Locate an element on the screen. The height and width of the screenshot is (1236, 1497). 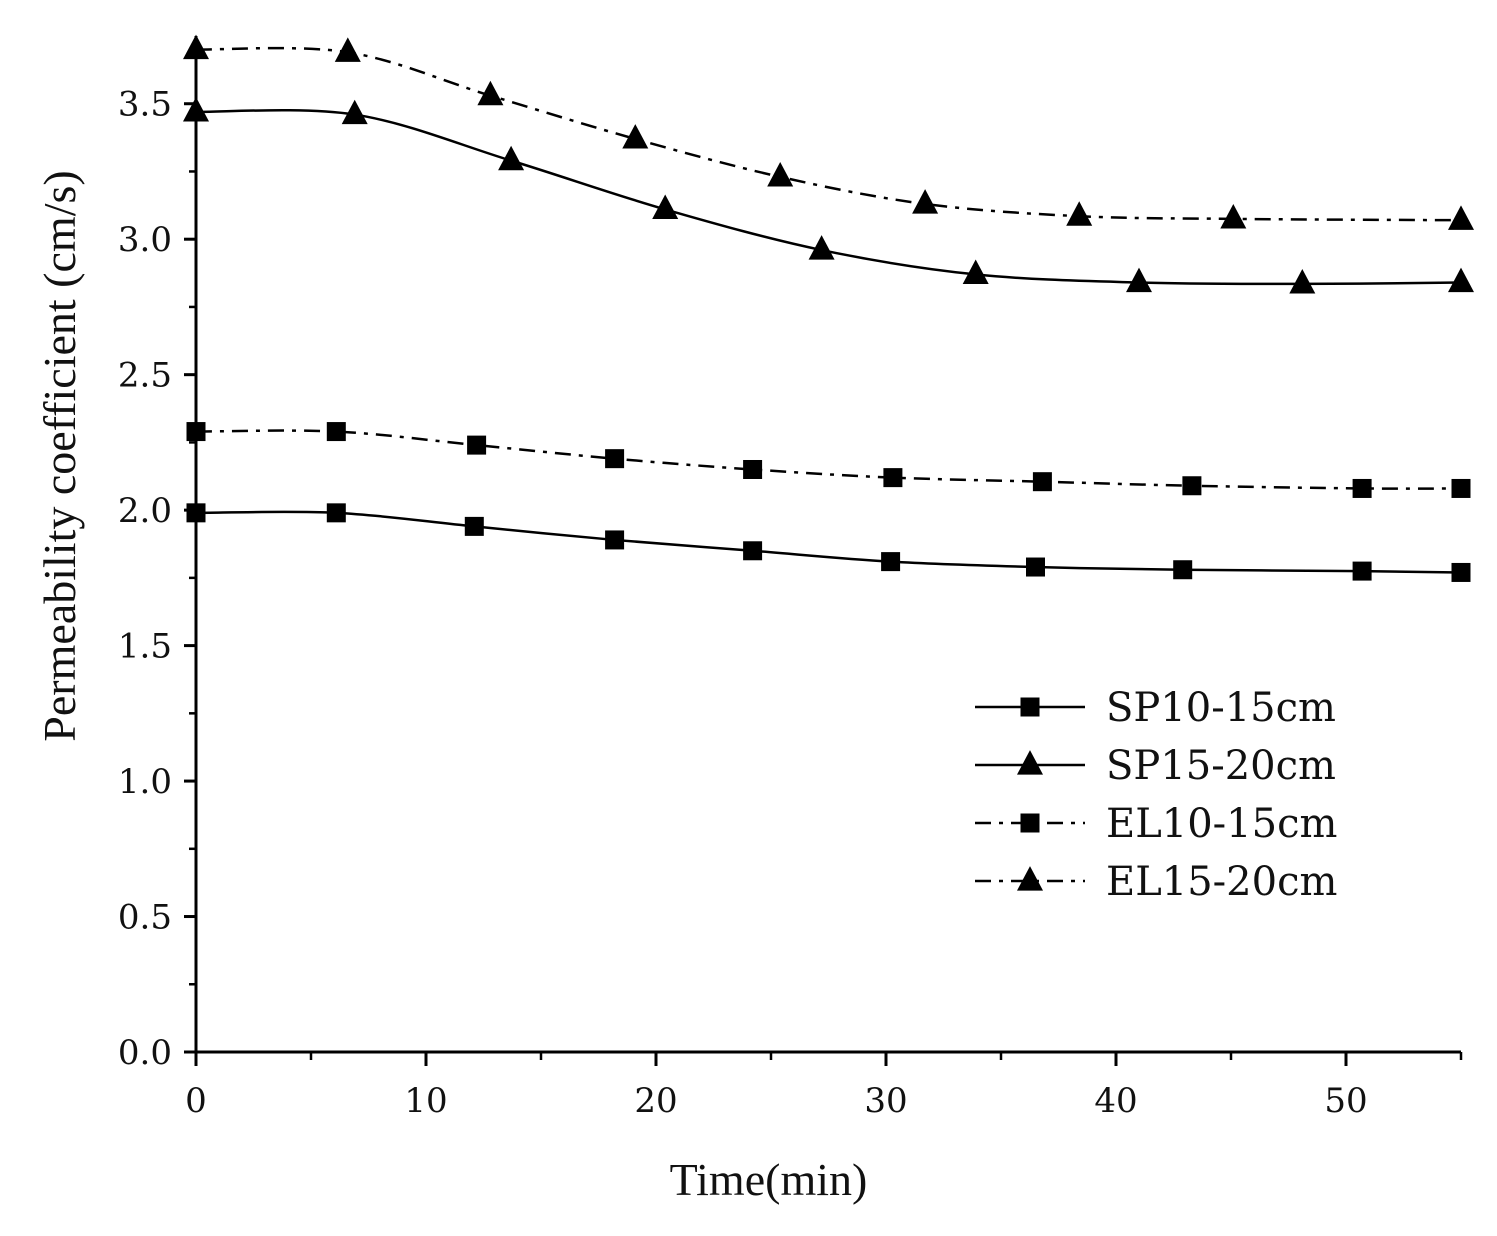
x-tick-label: 20 is located at coordinates (655, 1101).